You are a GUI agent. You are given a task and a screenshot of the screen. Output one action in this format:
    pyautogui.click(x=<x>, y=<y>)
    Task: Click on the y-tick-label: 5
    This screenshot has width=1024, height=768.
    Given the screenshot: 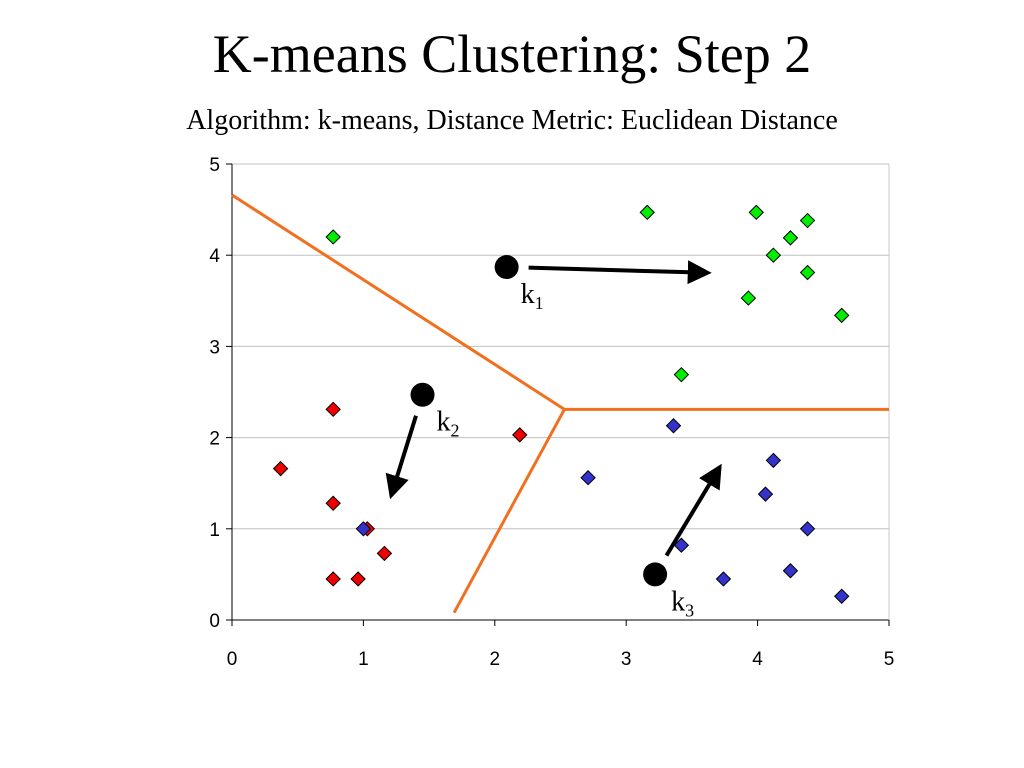 What is the action you would take?
    pyautogui.click(x=214, y=165)
    